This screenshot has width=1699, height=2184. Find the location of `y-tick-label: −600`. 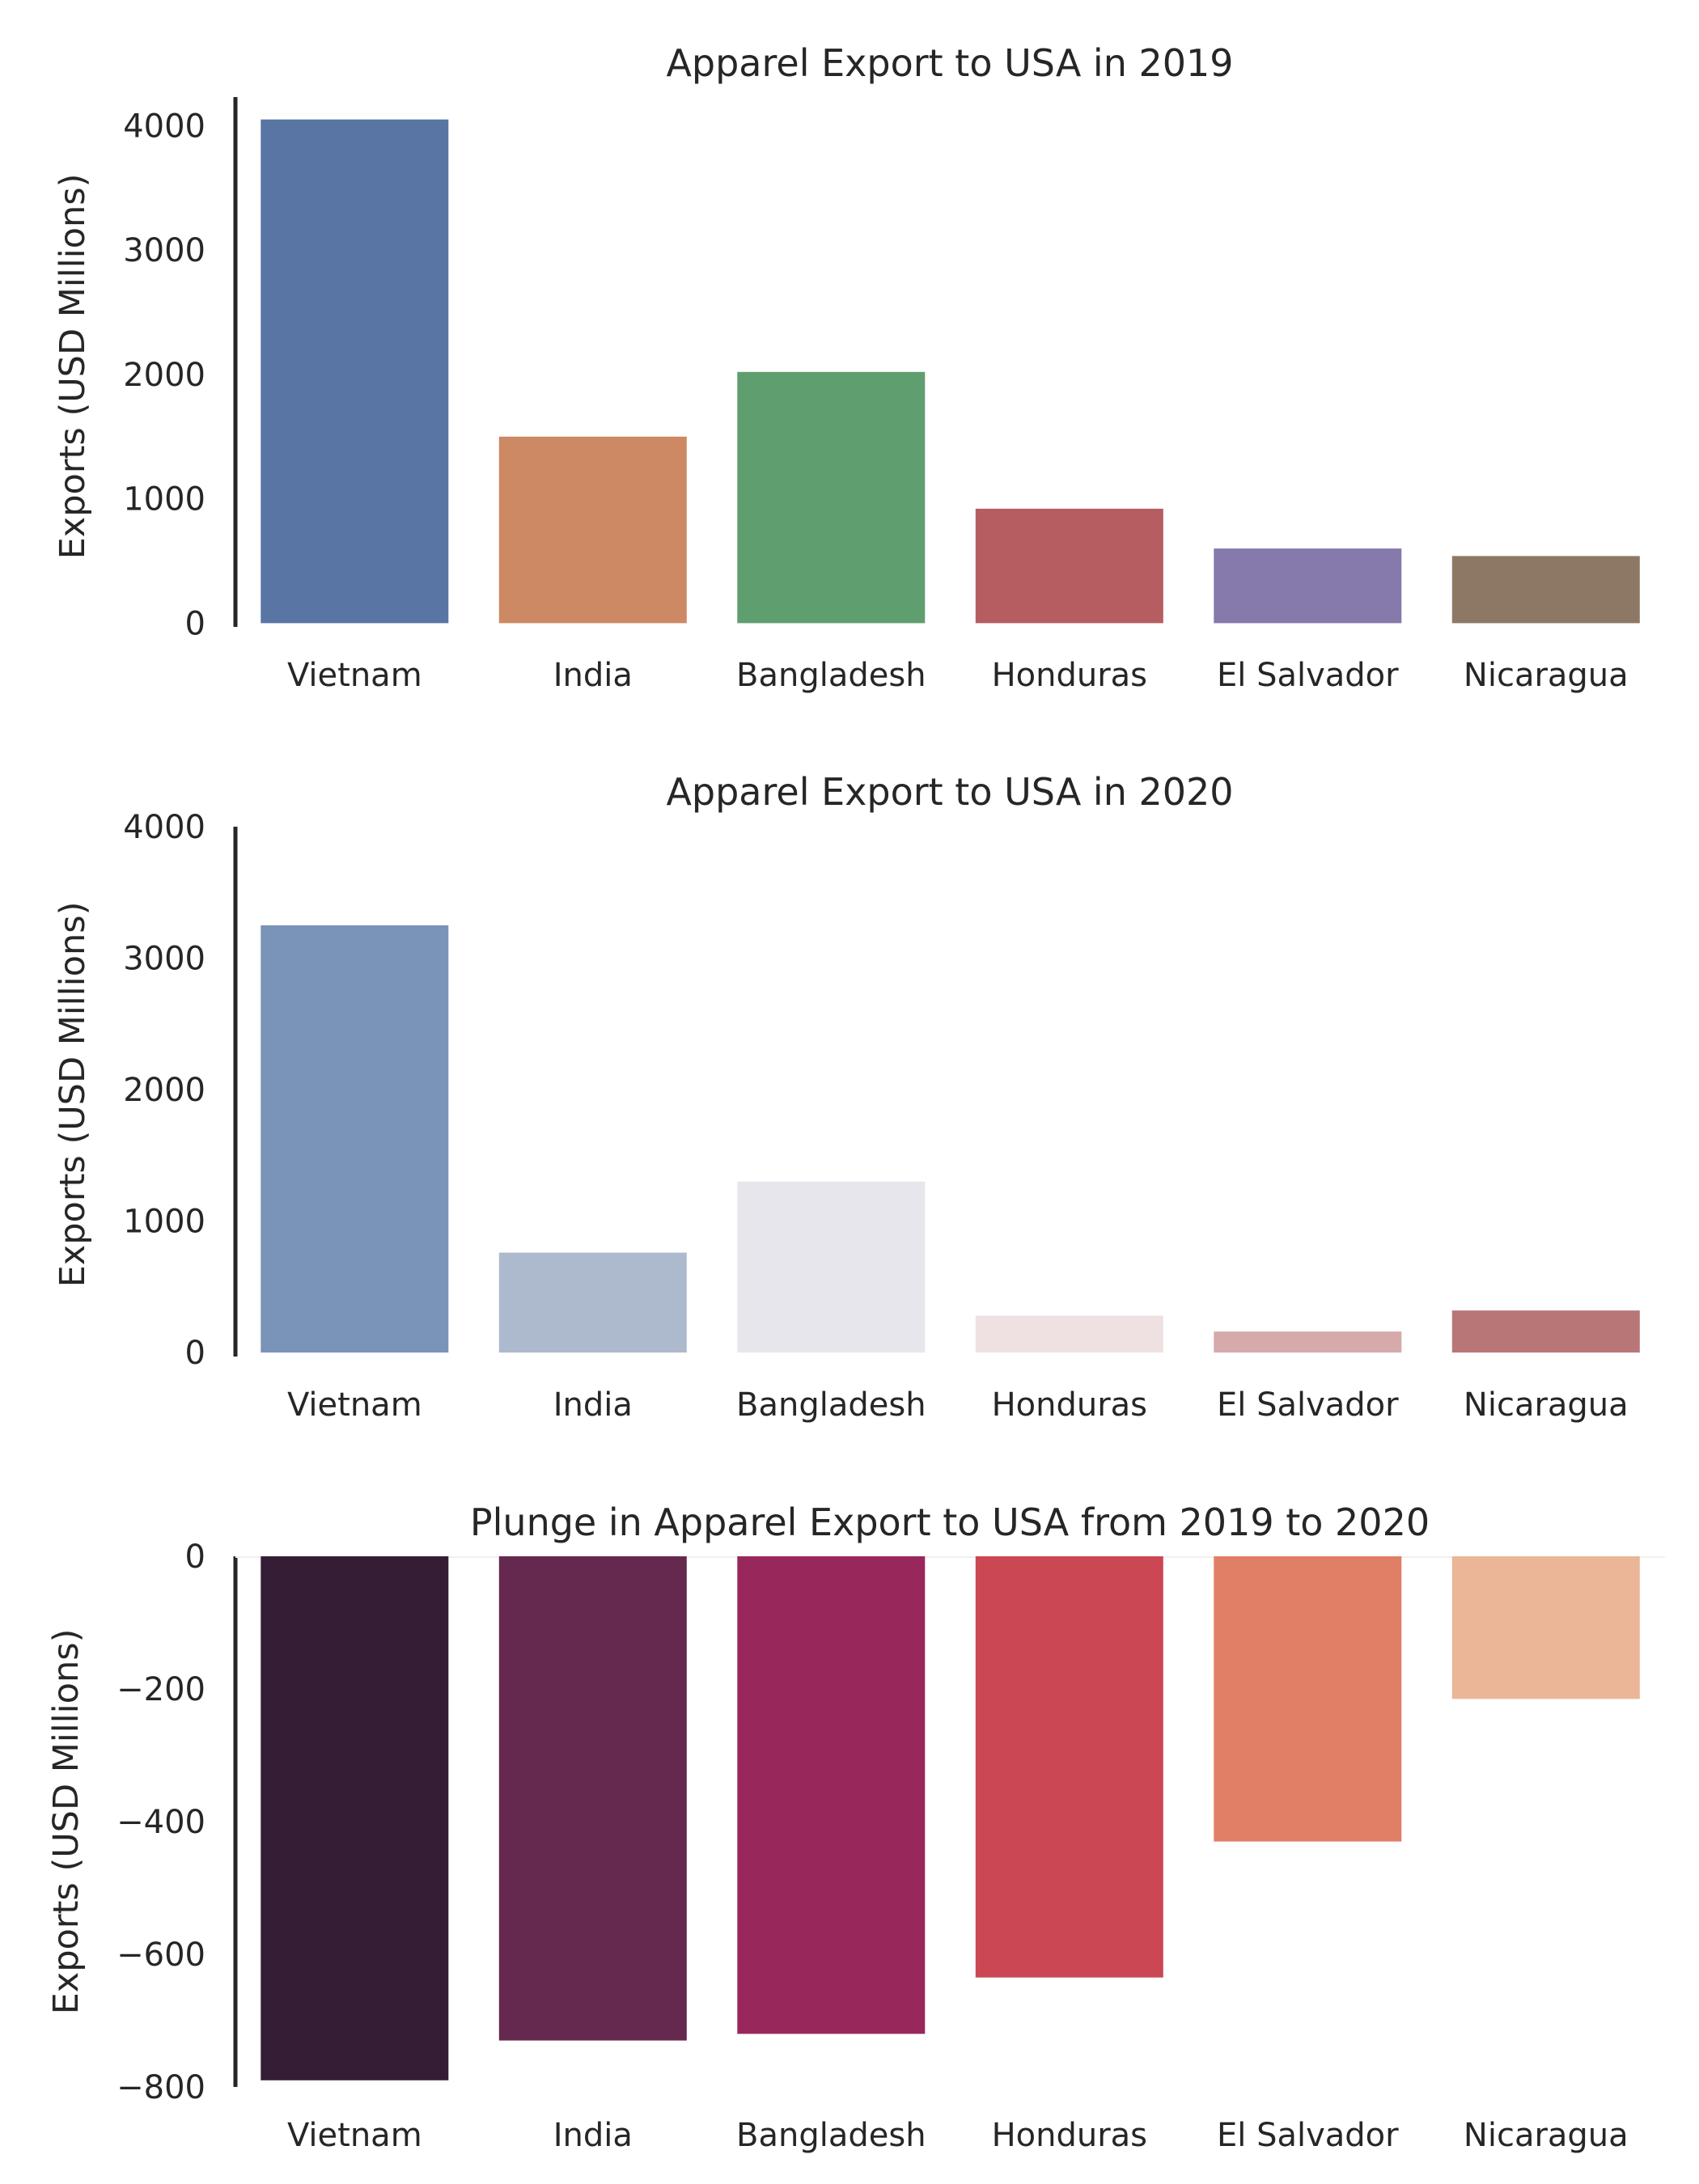

y-tick-label: −600 is located at coordinates (161, 1955).